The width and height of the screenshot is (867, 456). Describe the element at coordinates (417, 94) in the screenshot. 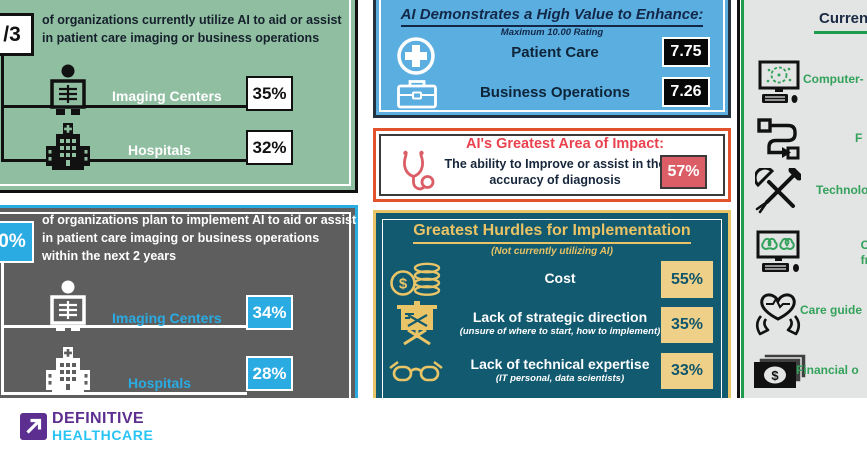

I see `briefcase-icon` at that location.